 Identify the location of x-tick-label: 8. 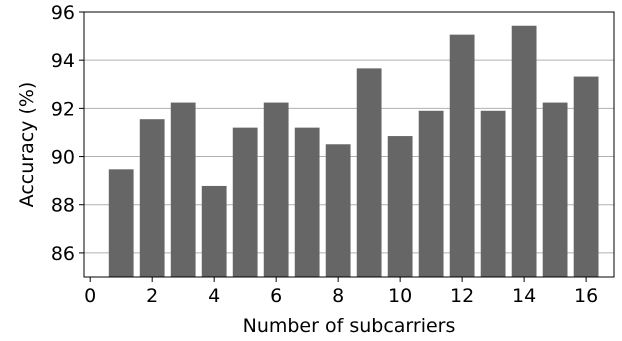
(338, 296).